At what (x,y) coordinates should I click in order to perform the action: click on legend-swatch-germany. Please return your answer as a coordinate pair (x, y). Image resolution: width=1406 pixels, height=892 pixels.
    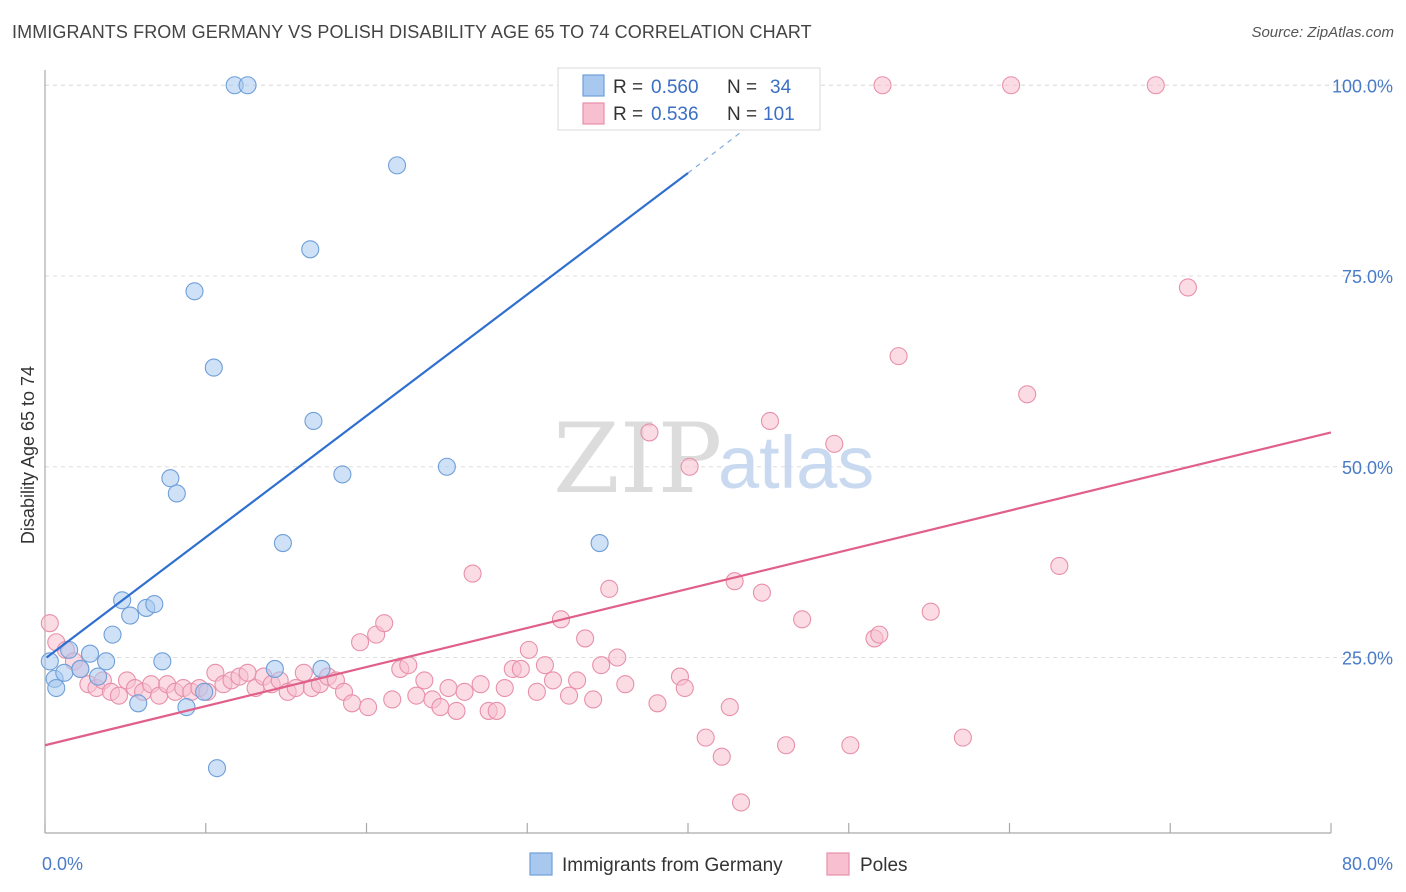
    Looking at the image, I should click on (541, 864).